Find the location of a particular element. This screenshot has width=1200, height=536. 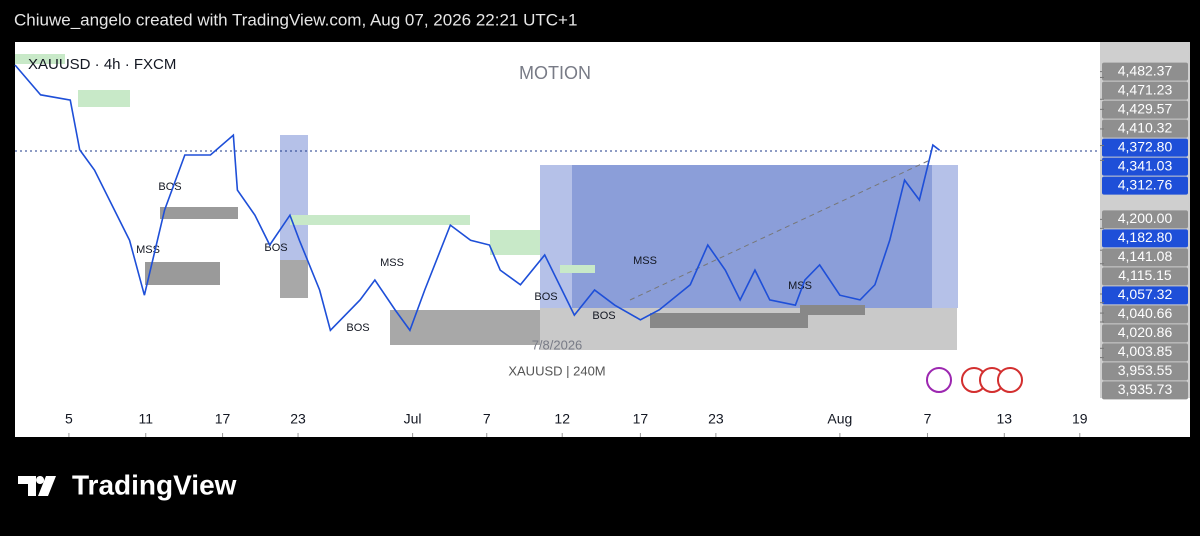

y-tick-label: 4,312.76 is located at coordinates (1145, 184).